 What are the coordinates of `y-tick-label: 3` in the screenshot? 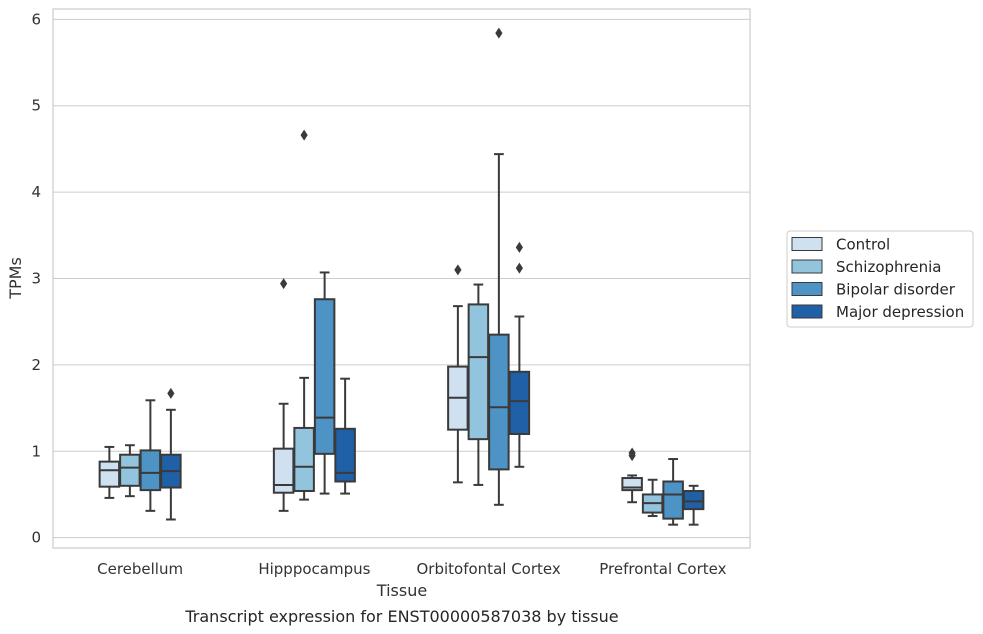 It's located at (36, 279).